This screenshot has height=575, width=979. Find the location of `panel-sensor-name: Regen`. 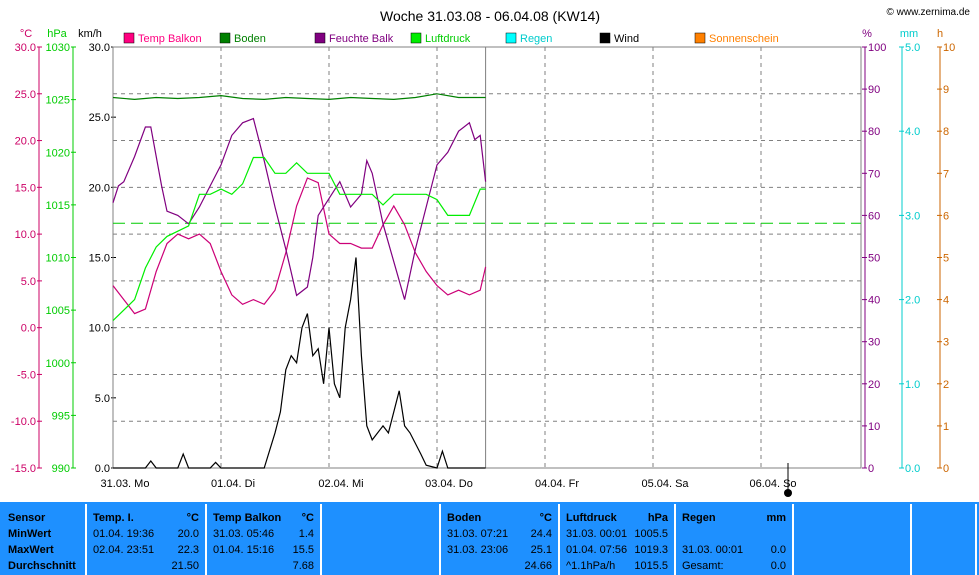

panel-sensor-name: Regen is located at coordinates (699, 518).